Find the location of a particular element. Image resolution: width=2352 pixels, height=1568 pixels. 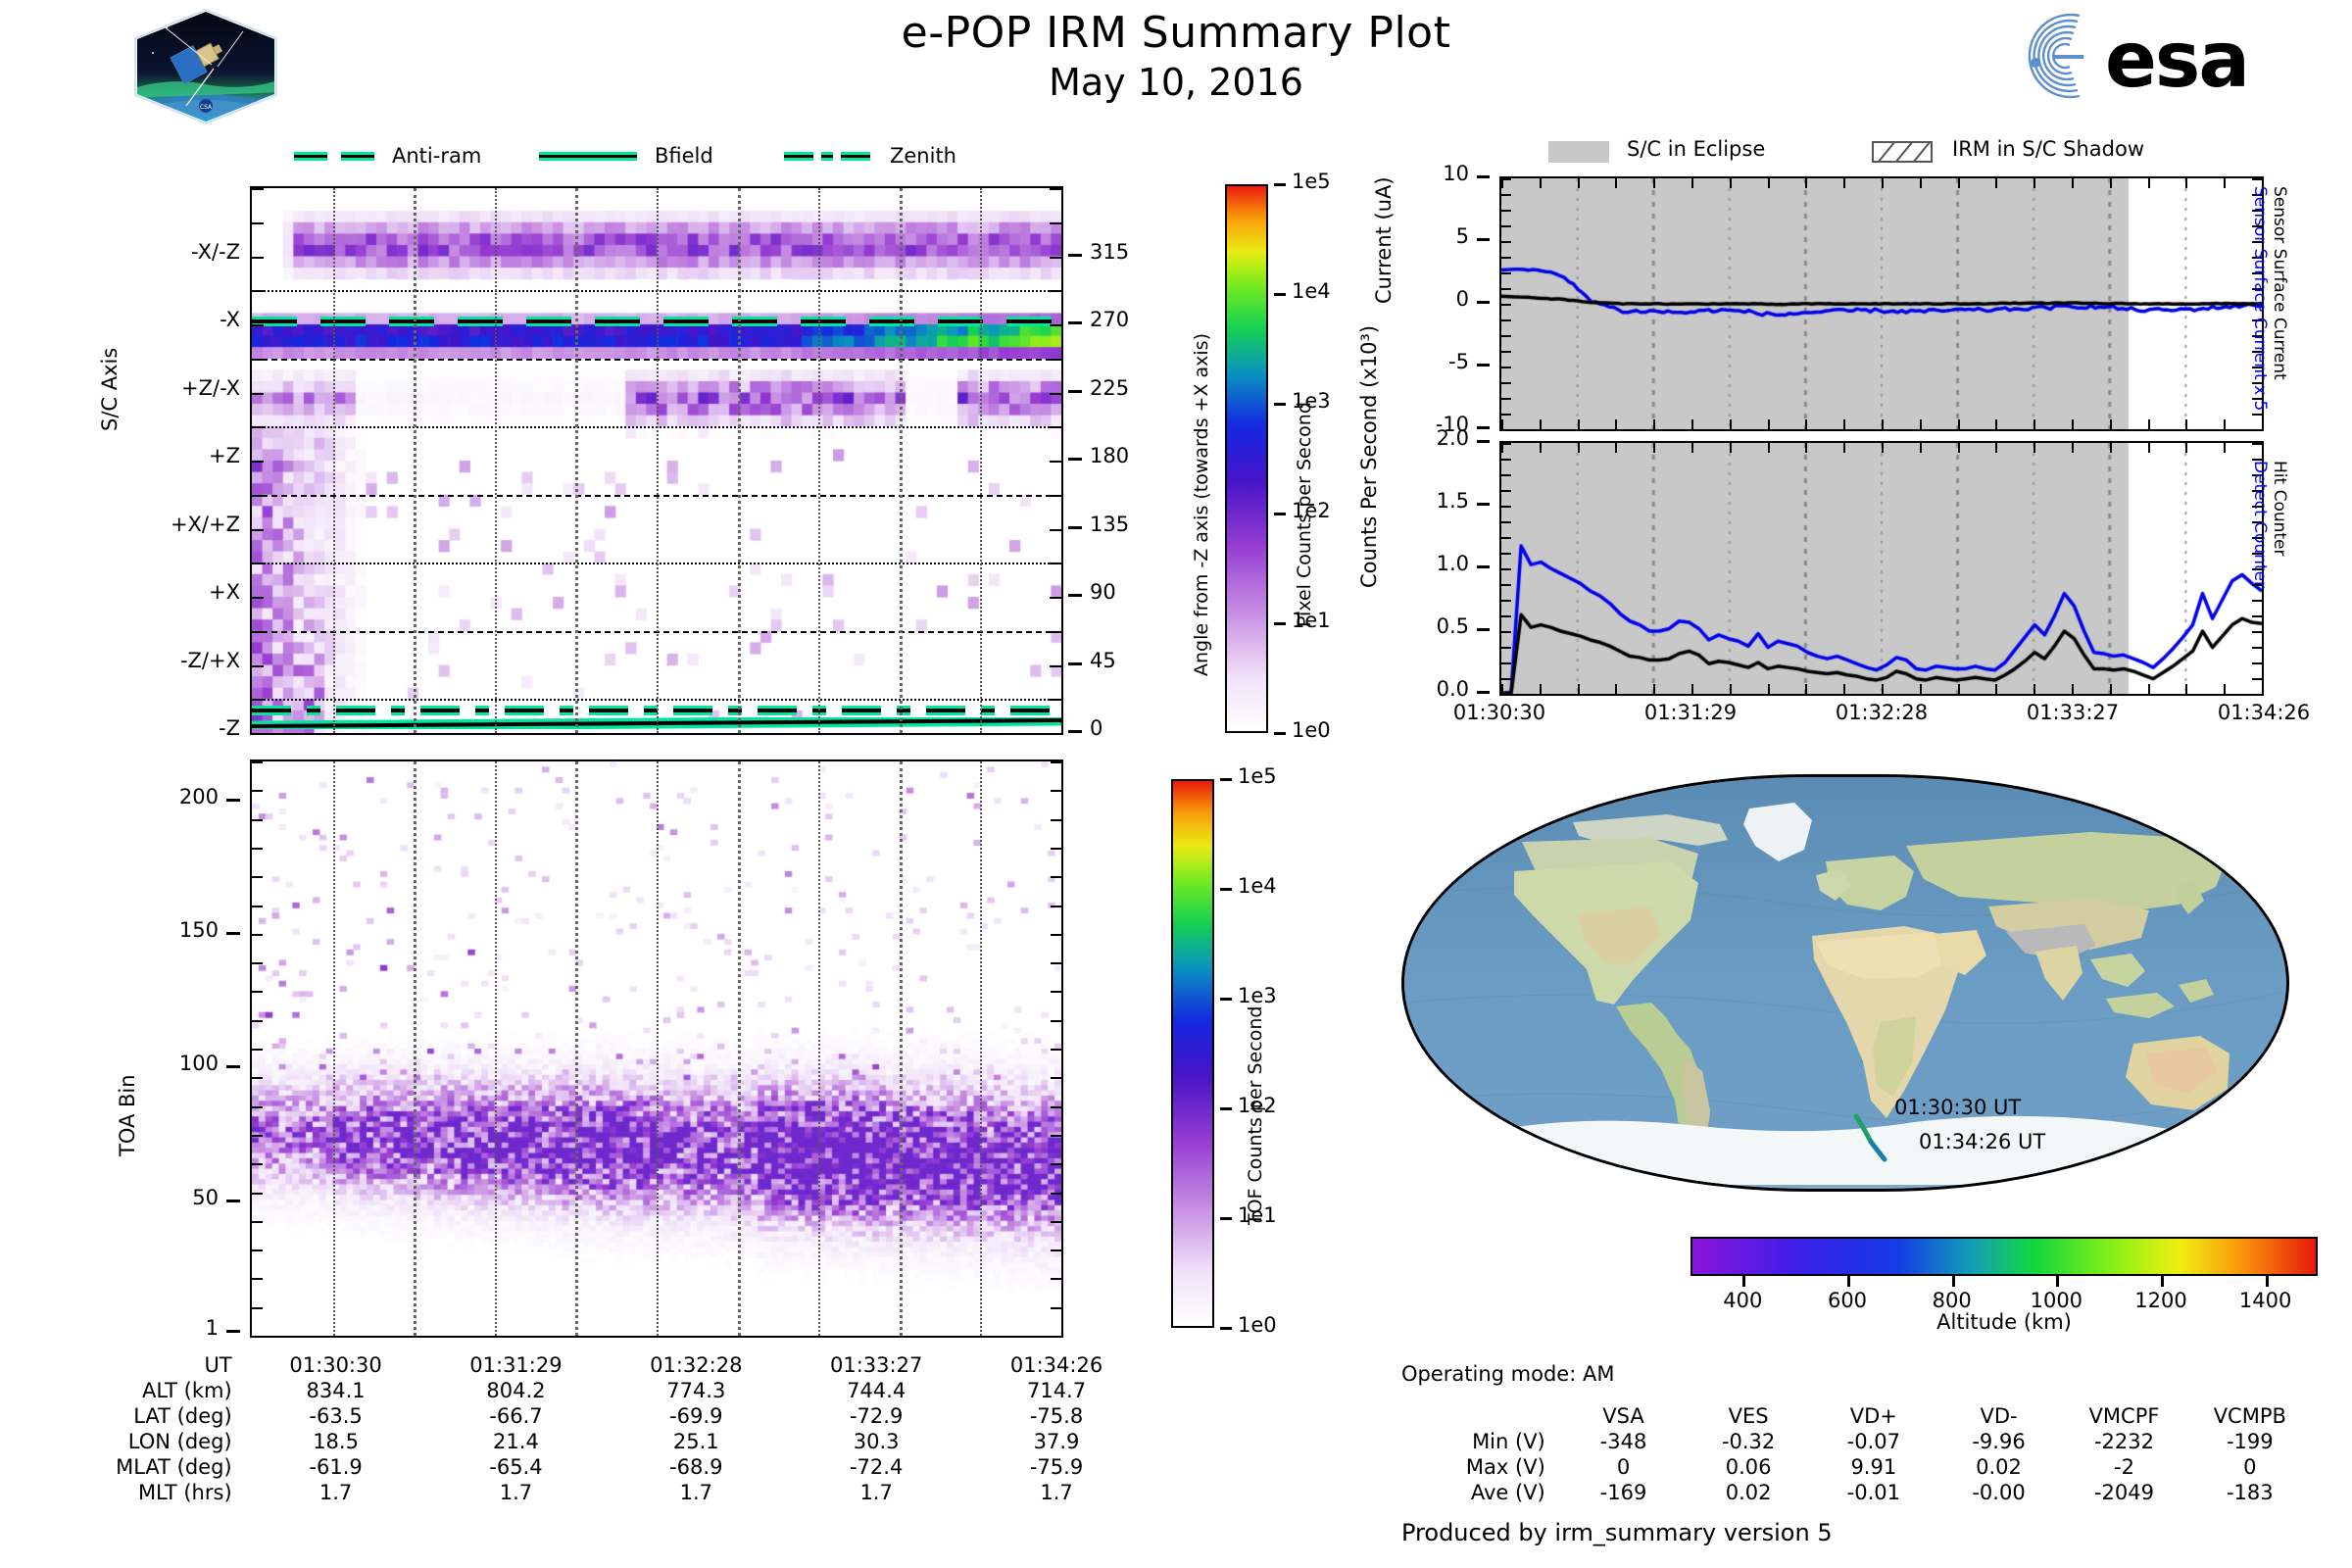

ephemeris-cell: 01:30:30 is located at coordinates (335, 1365).